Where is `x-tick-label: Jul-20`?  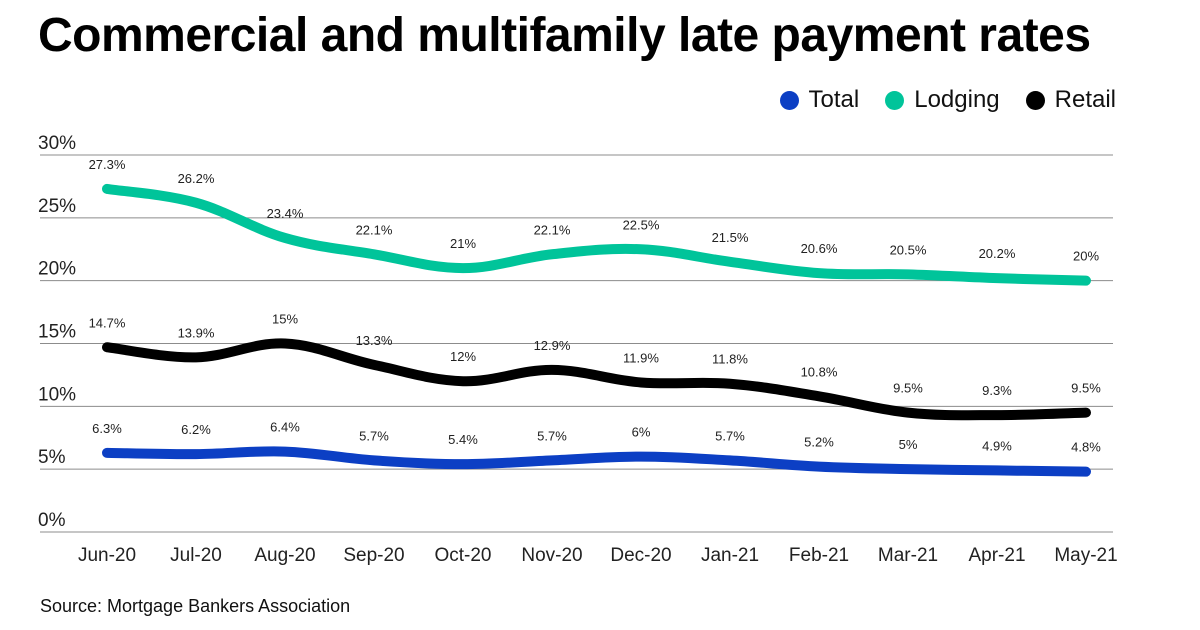 x-tick-label: Jul-20 is located at coordinates (196, 555).